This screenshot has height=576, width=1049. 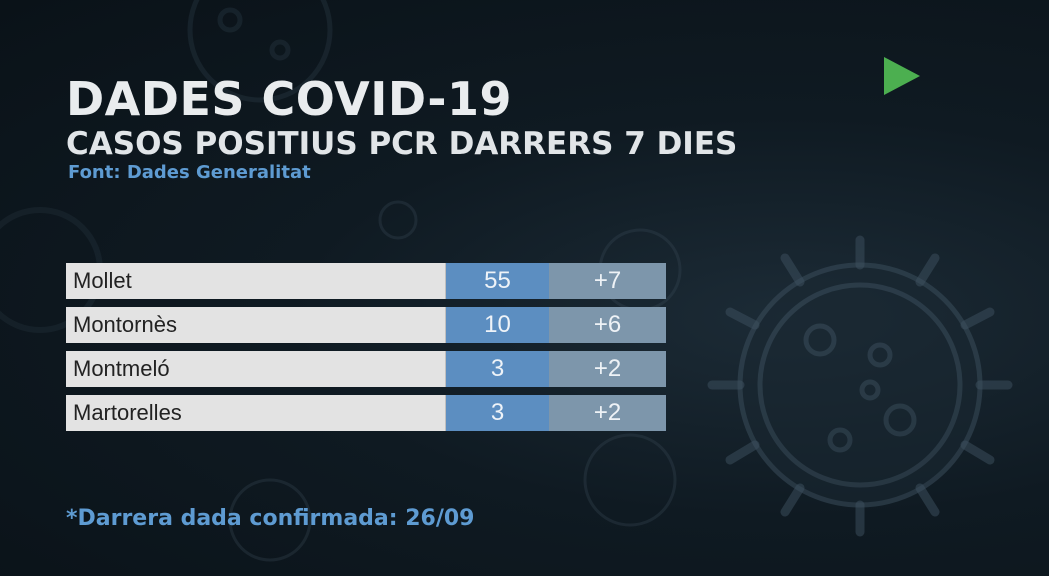 I want to click on table-row: Montornès 10 +6, so click(x=366, y=325).